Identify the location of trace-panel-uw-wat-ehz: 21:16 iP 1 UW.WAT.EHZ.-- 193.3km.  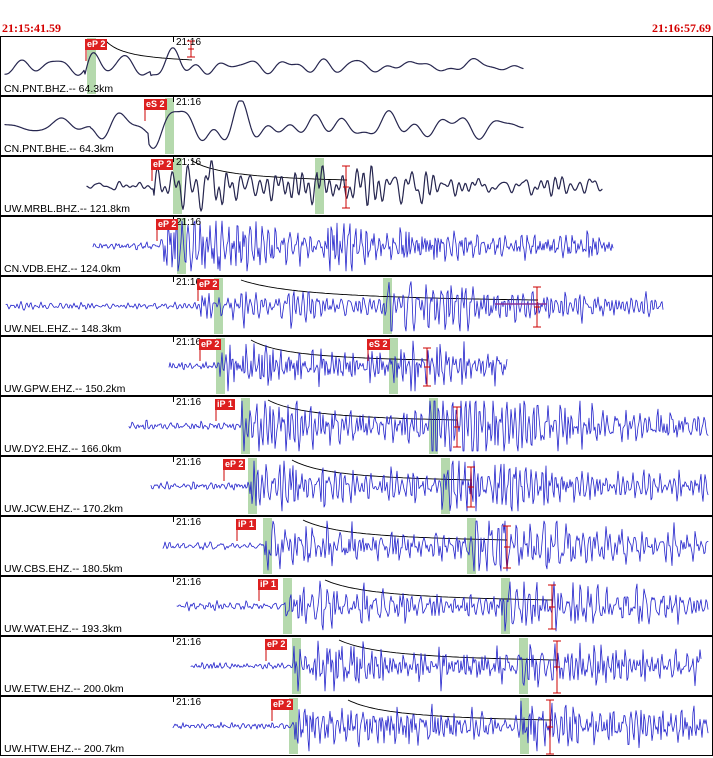
(356, 606).